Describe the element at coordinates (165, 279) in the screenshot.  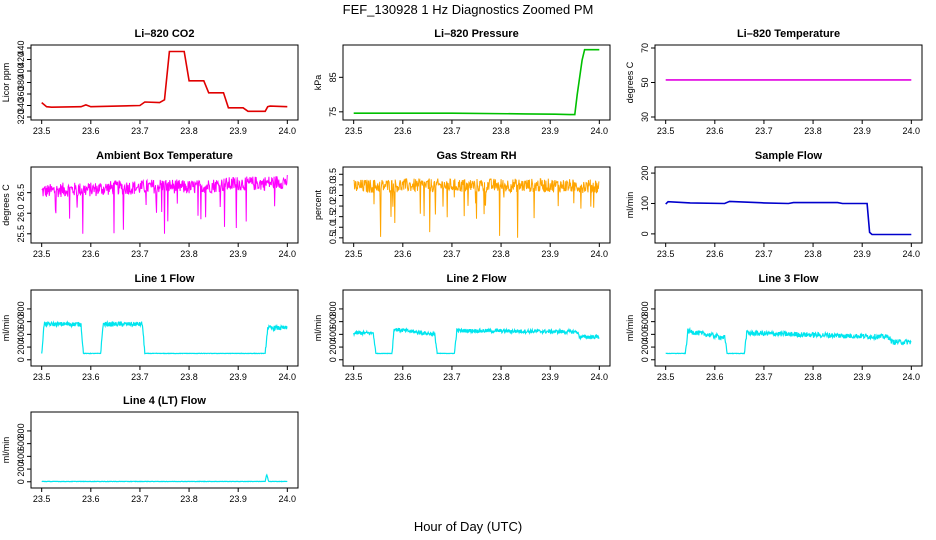
I see `panel-title: Line 1 Flow` at that location.